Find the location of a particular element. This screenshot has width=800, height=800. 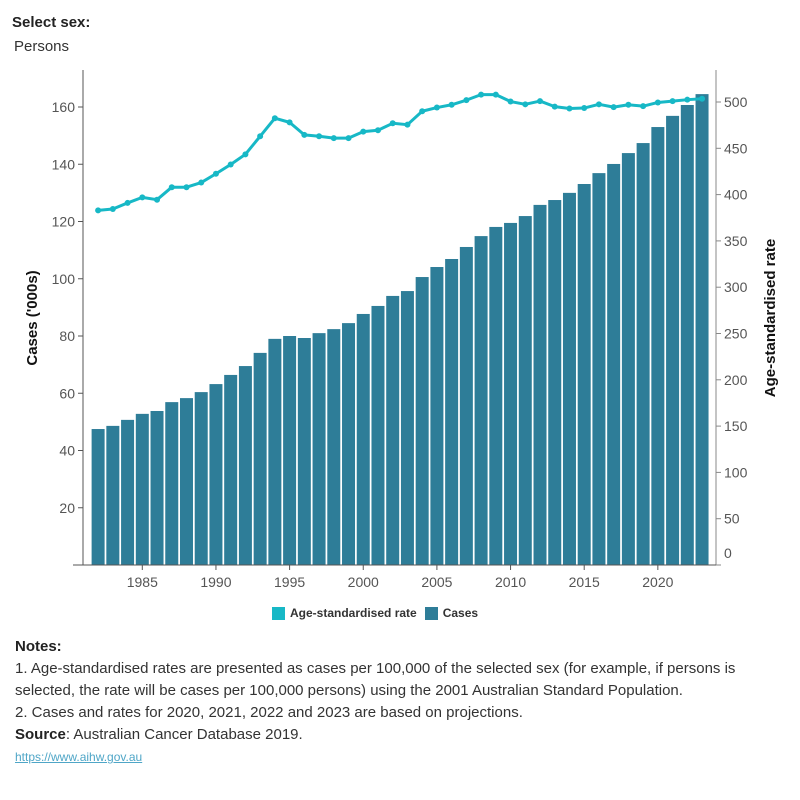

bar-cases-2008 is located at coordinates (481, 400).